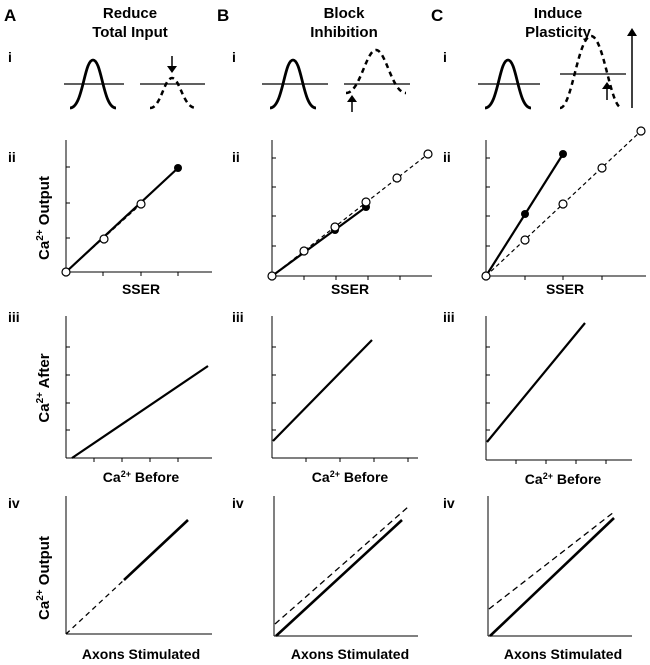 This screenshot has height=665, width=650. Describe the element at coordinates (551, 560) in the screenshot. I see `potentiated-series-line` at that location.